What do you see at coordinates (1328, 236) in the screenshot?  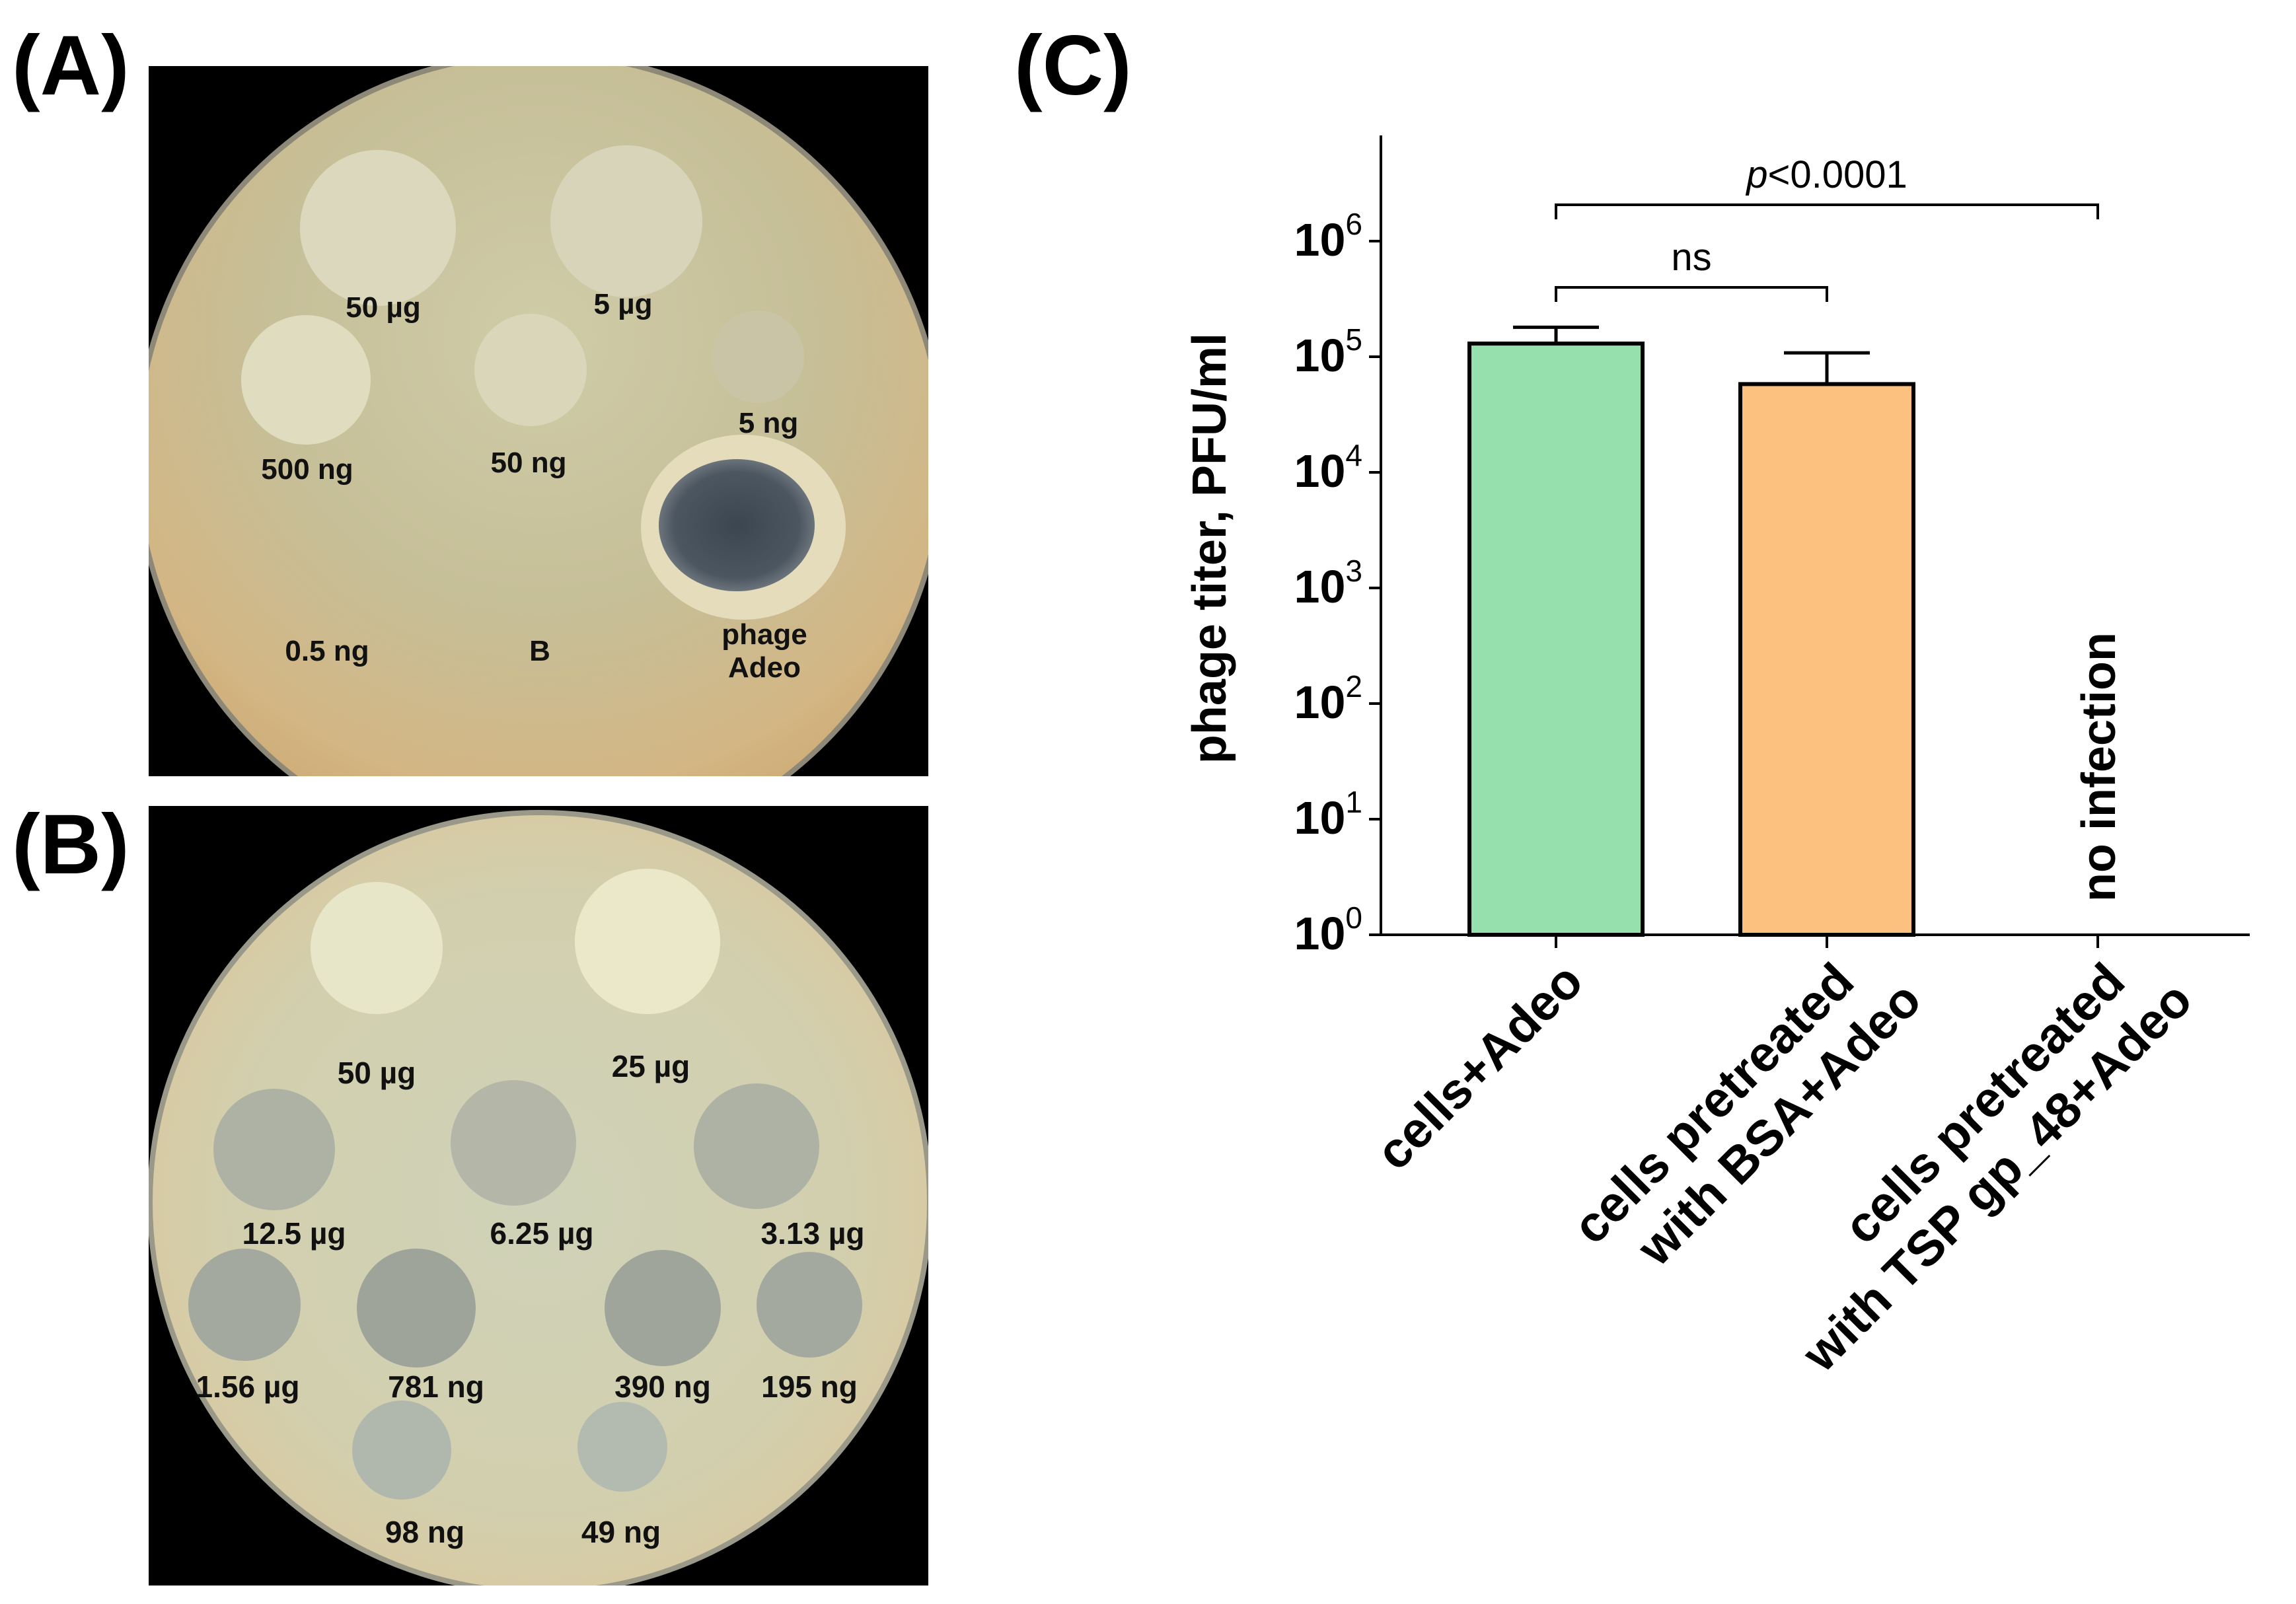 I see `y-tick-label-6: 10⁶` at bounding box center [1328, 236].